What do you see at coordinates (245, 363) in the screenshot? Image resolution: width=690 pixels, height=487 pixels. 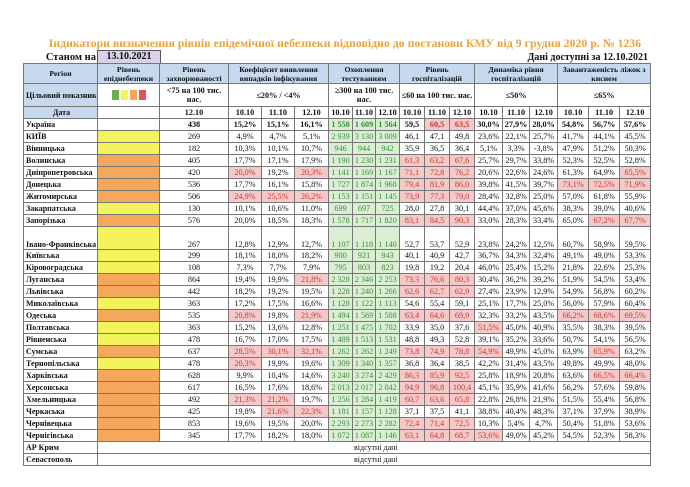 I see `value-cell: 20,3%` at bounding box center [245, 363].